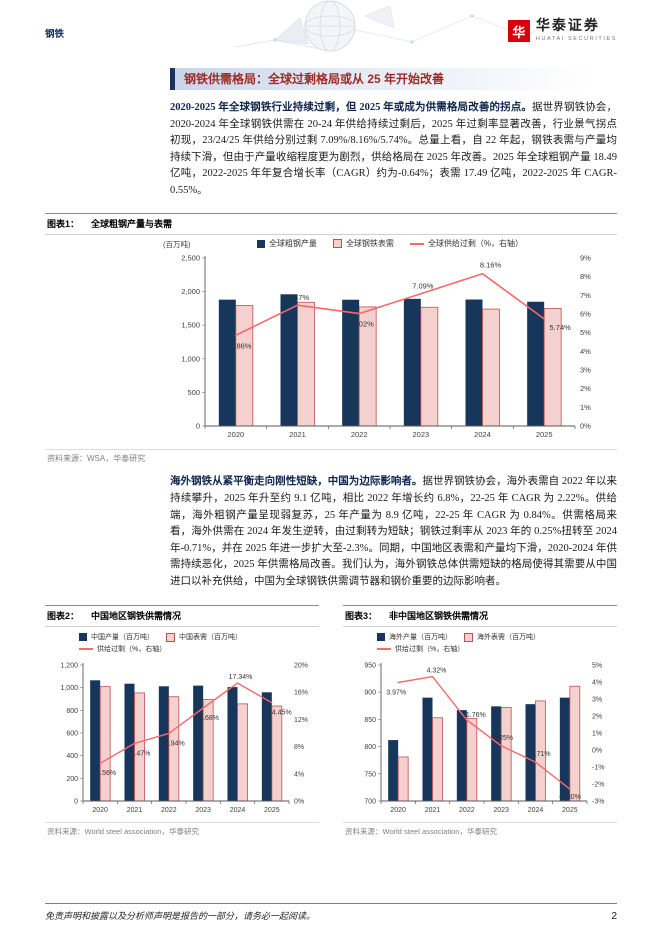 Image resolution: width=662 pixels, height=936 pixels. I want to click on legend-label: 全球钢铁表需, so click(369, 244).